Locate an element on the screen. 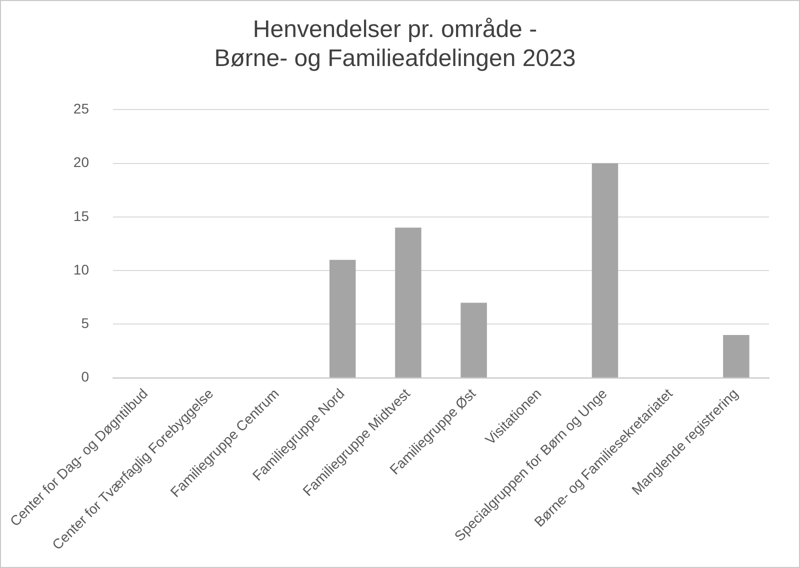  chart-title: Henvendelser pr. område - Børne- og Familieafdelingen 2023 is located at coordinates (395, 44).